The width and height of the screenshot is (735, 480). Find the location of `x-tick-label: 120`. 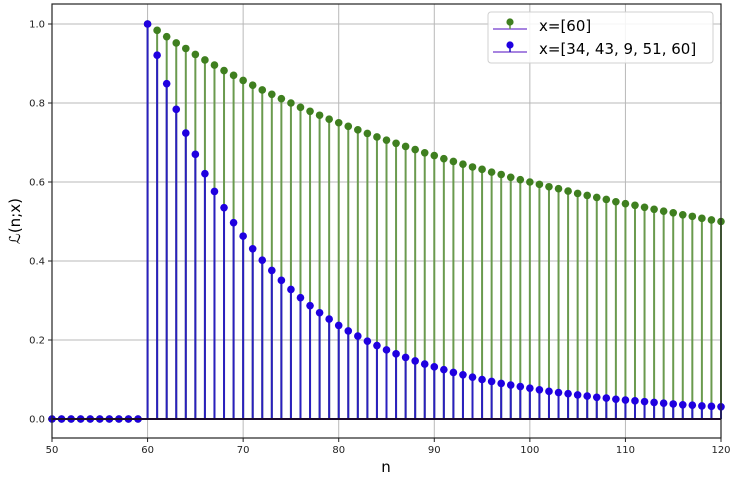

x-tick-label: 120 is located at coordinates (720, 450).